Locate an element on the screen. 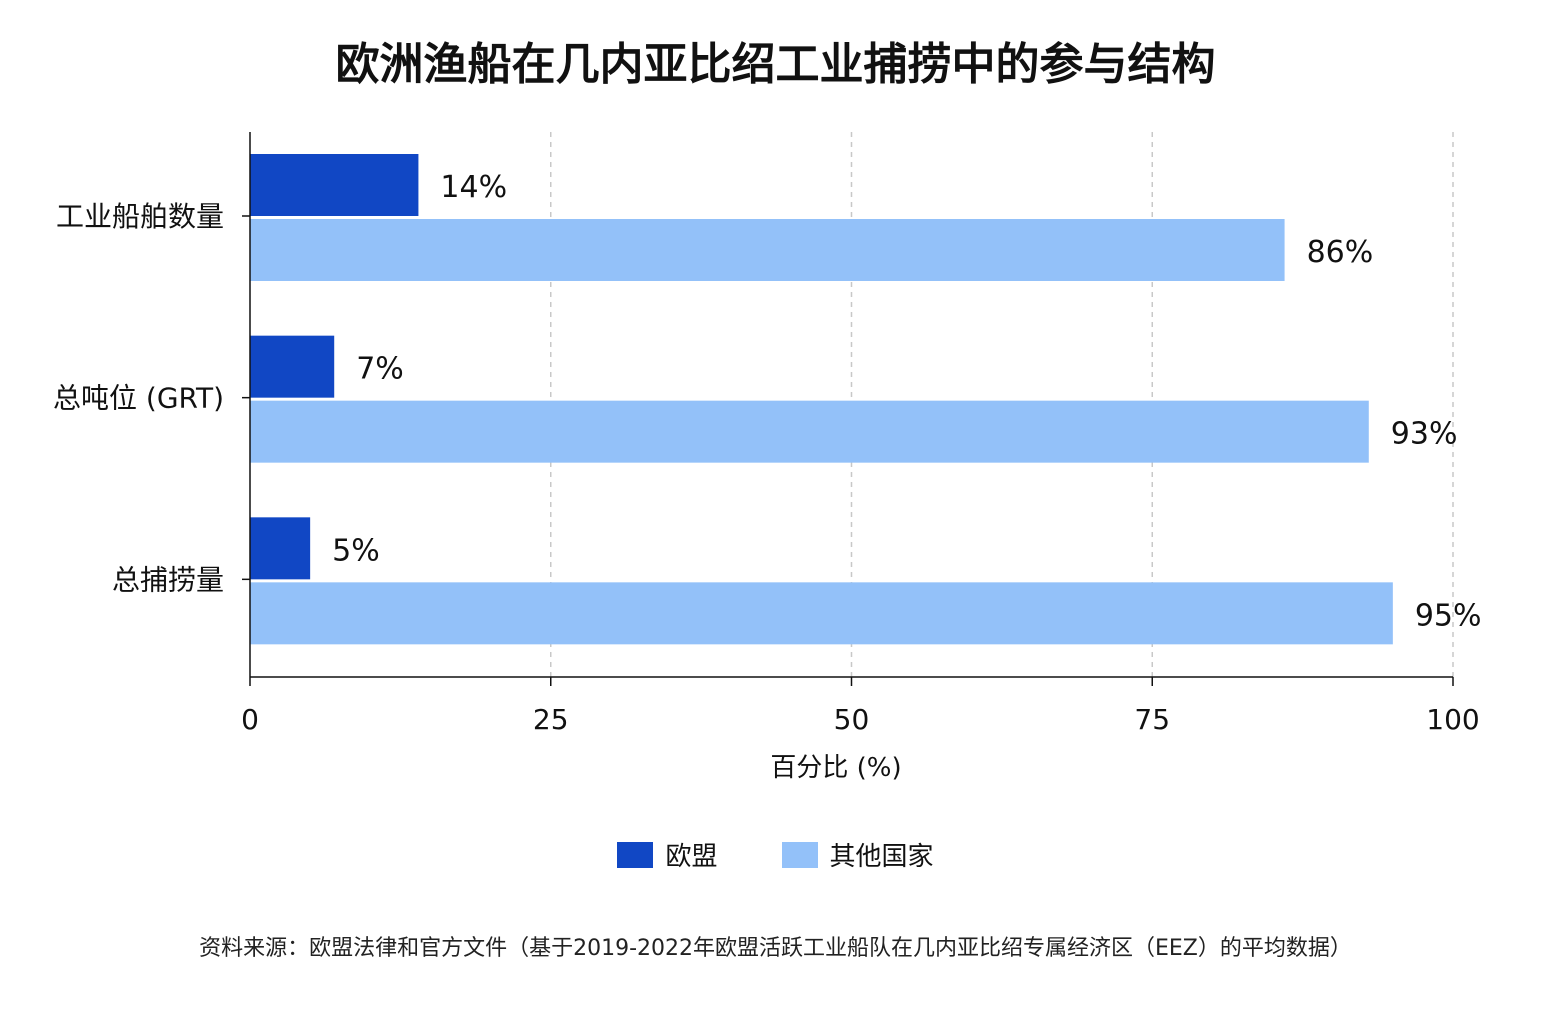 The width and height of the screenshot is (1551, 1014). x-tick-label: 0 is located at coordinates (250, 719).